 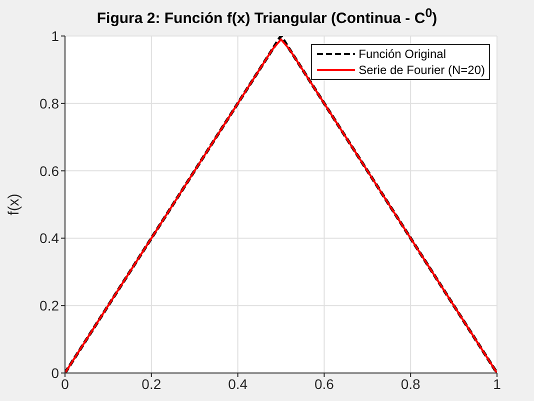 What do you see at coordinates (324, 384) in the screenshot?
I see `x-tick-label: 0.6` at bounding box center [324, 384].